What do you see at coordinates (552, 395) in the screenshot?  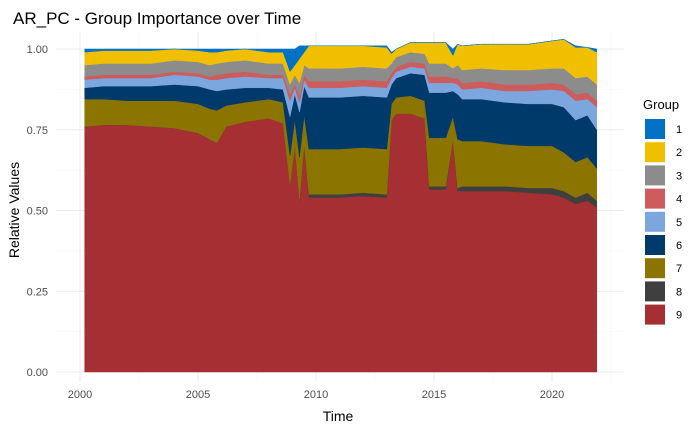 I see `x-tick-label: 2020` at bounding box center [552, 395].